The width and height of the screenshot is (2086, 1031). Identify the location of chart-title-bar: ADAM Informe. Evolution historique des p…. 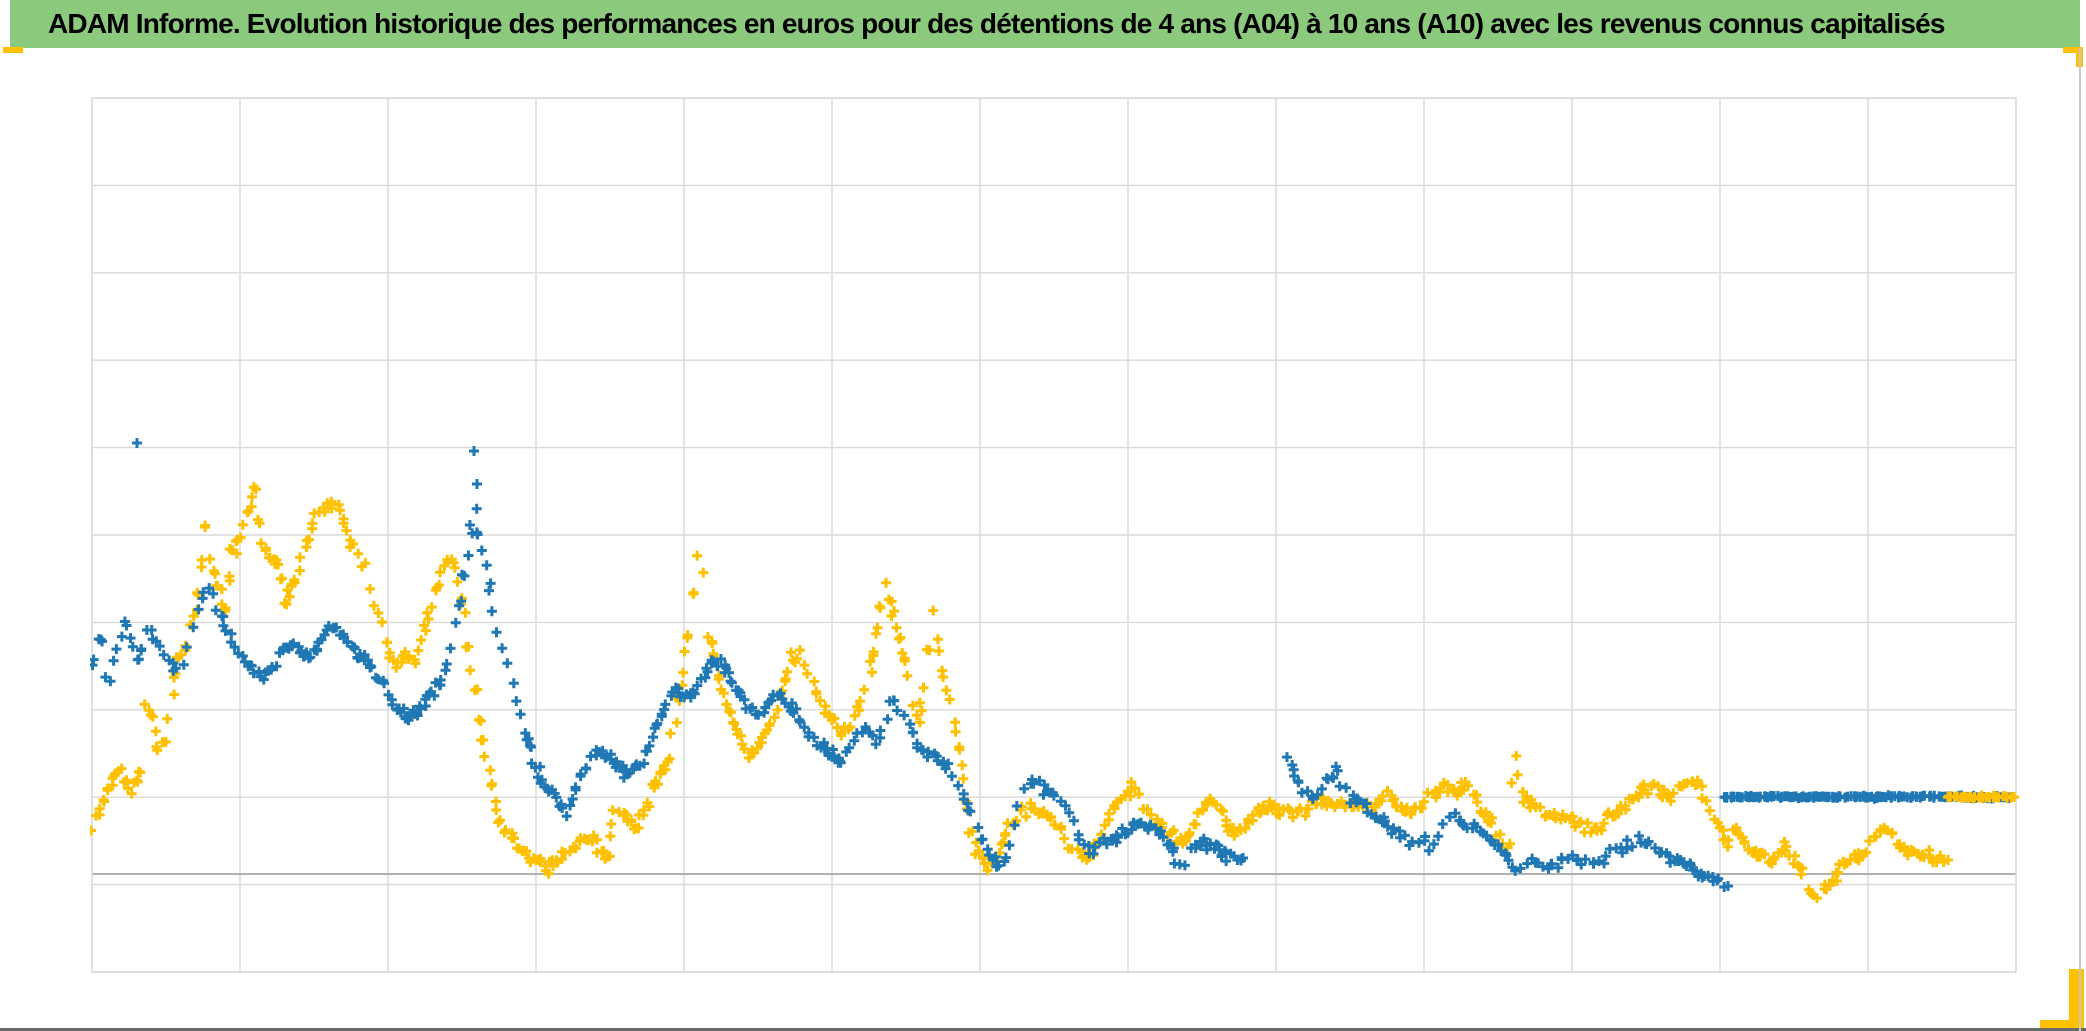
(1045, 24).